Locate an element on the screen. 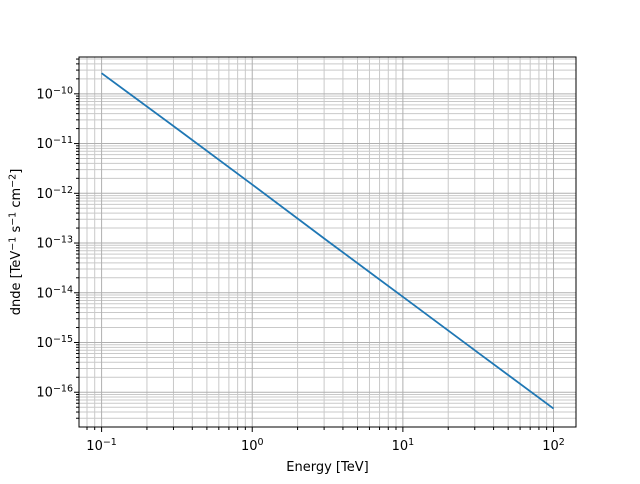 Image resolution: width=640 pixels, height=484 pixels. y-tick-label: 10−12 is located at coordinates (54, 193).